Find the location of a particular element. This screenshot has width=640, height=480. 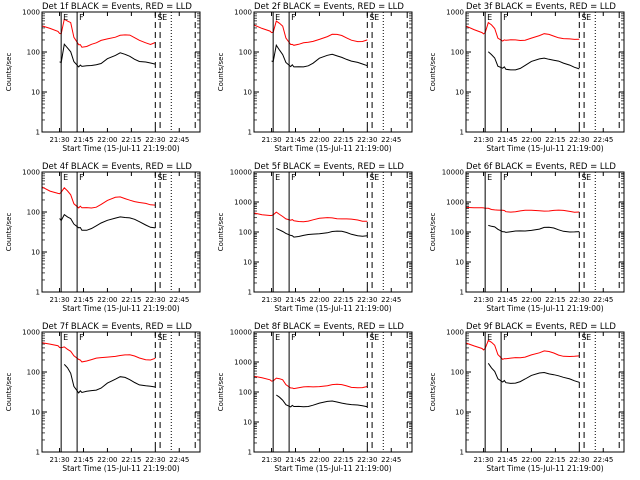

y-tick-label: 10000 is located at coordinates (241, 173).